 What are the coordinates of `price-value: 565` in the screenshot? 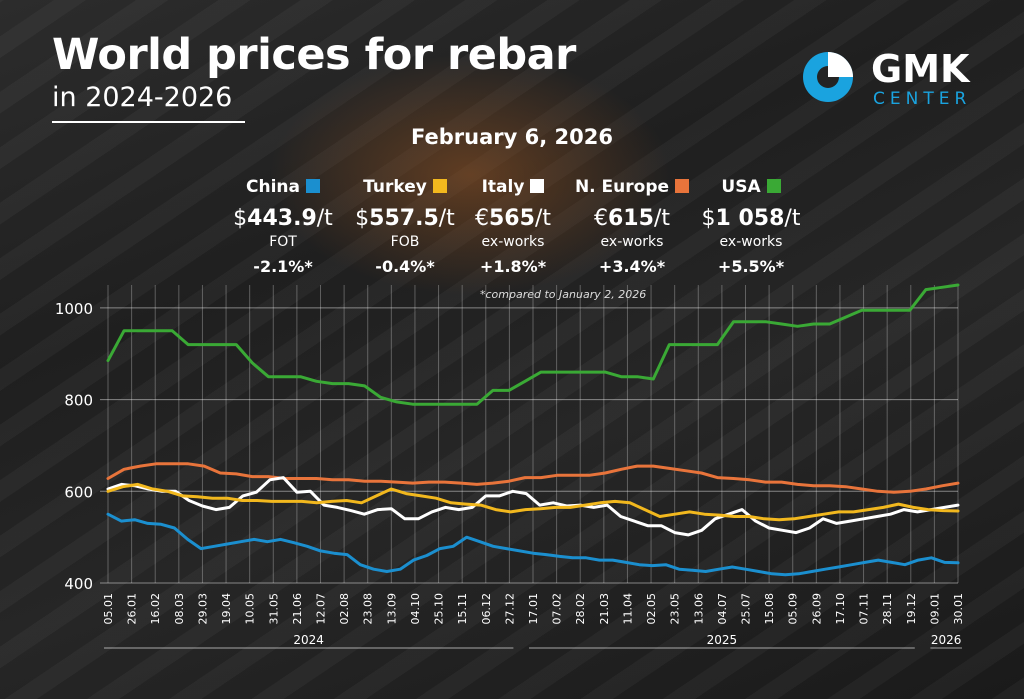 It's located at (512, 218).